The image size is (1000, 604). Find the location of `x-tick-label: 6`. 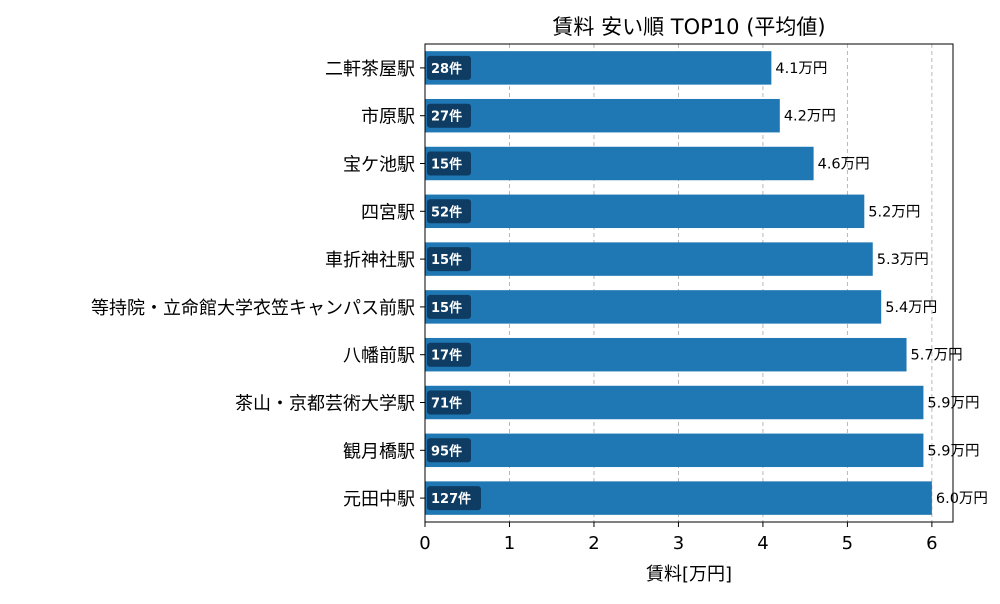

x-tick-label: 6 is located at coordinates (931, 543).